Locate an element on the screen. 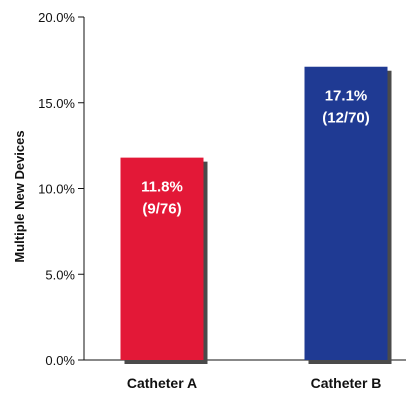  y-tick-label: 15.0% is located at coordinates (56, 103).